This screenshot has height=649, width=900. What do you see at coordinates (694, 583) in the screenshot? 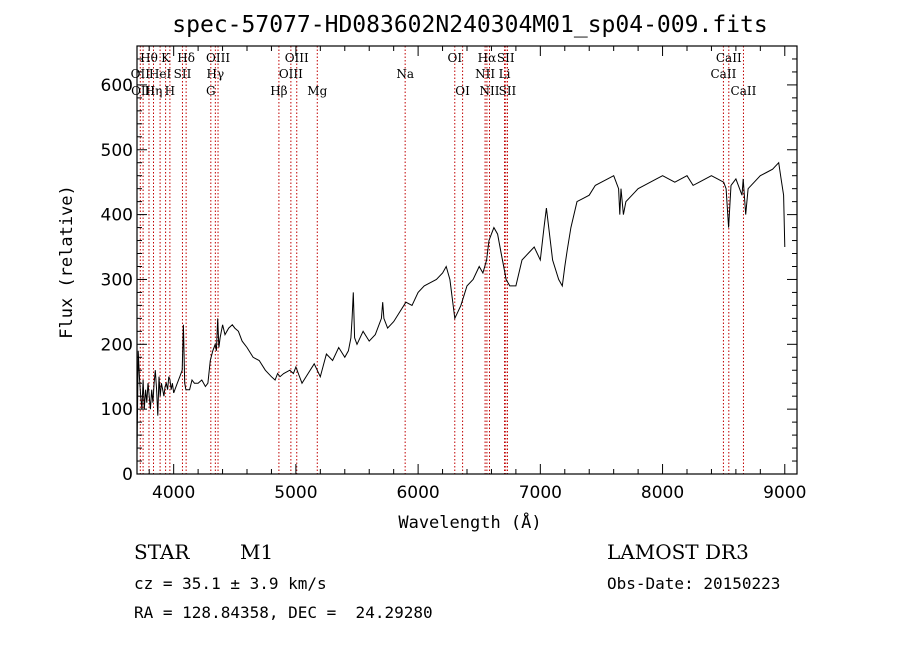
I see `observation-date: Obs-Date: 20150223` at bounding box center [694, 583].